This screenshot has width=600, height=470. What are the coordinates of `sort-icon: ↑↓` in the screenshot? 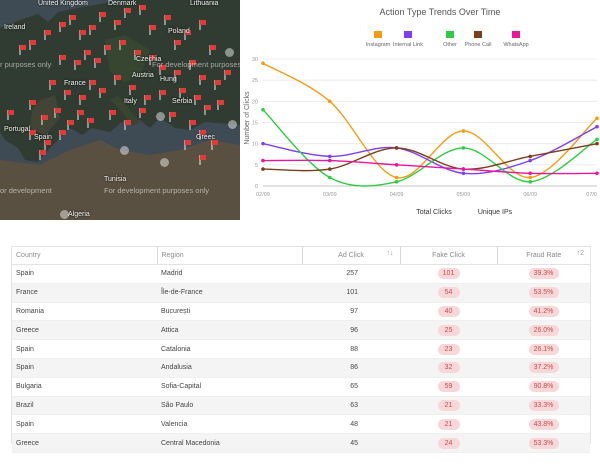 It's located at (390, 253).